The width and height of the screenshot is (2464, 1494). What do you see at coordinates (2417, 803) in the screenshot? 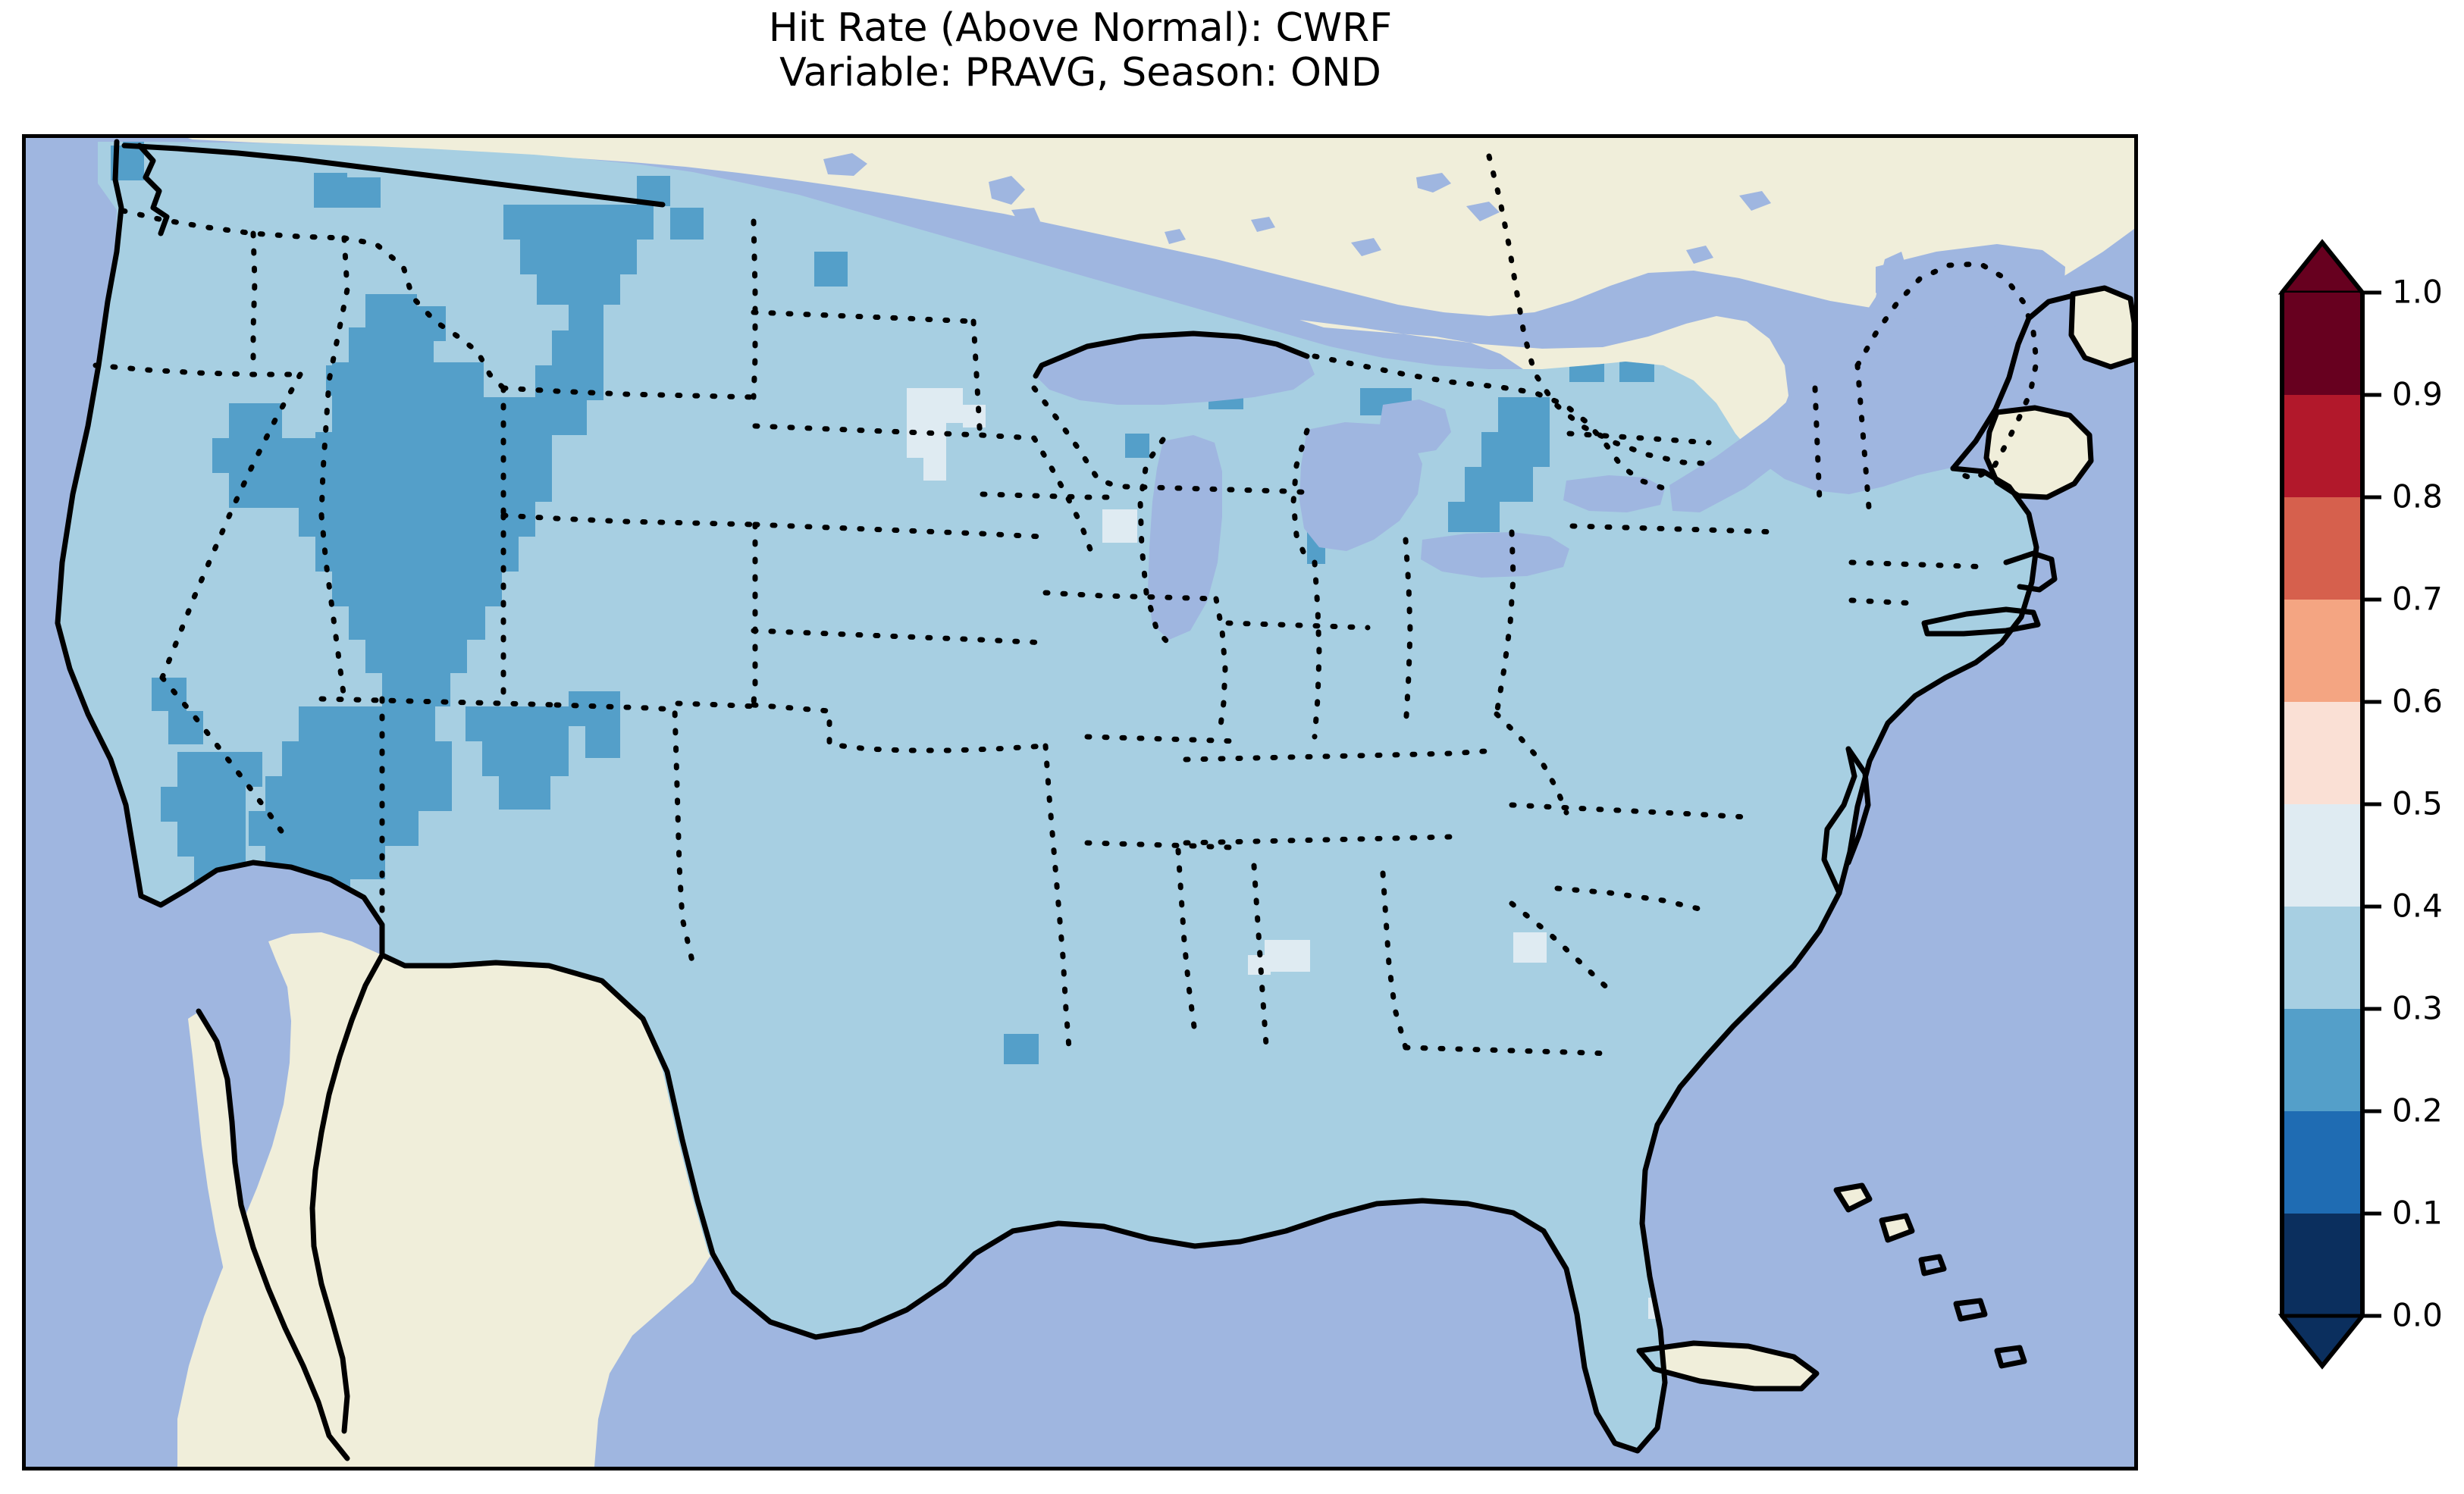
I see `colorbar-tick-label: 0.5` at bounding box center [2417, 803].